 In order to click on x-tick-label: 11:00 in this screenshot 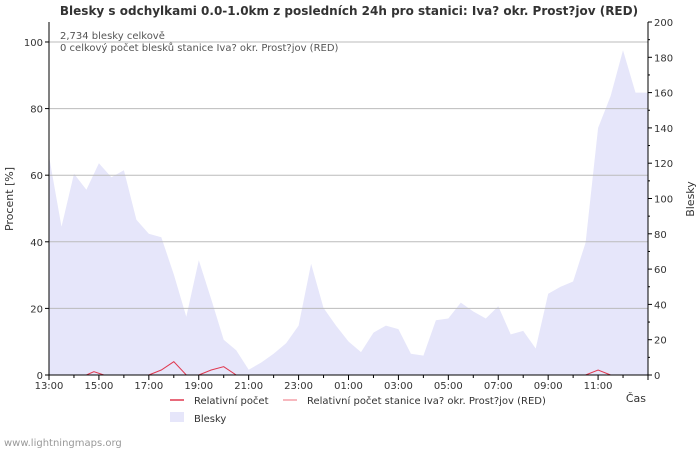, I will do `click(598, 386)`.